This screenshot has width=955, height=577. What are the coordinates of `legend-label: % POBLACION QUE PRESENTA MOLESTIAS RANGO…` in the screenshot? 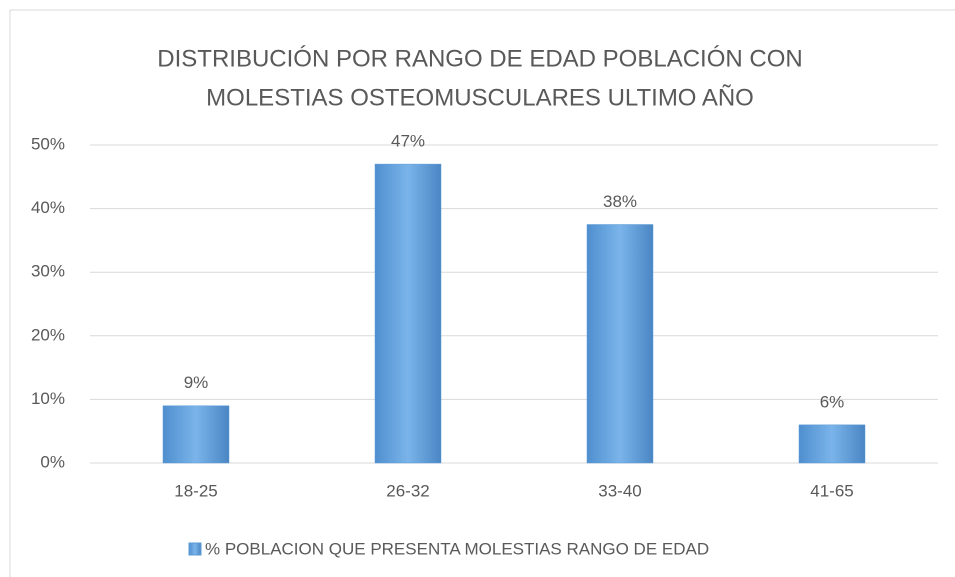 It's located at (457, 548).